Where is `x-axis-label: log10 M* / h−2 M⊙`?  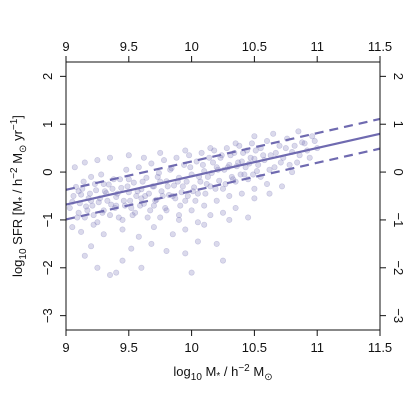 x-axis-label: log10 M* / h−2 M⊙ is located at coordinates (222, 373).